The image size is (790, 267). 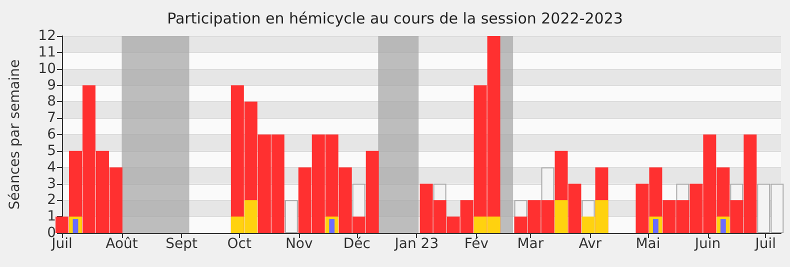 What do you see at coordinates (51, 134) in the screenshot?
I see `y-tick-label: 6` at bounding box center [51, 134].